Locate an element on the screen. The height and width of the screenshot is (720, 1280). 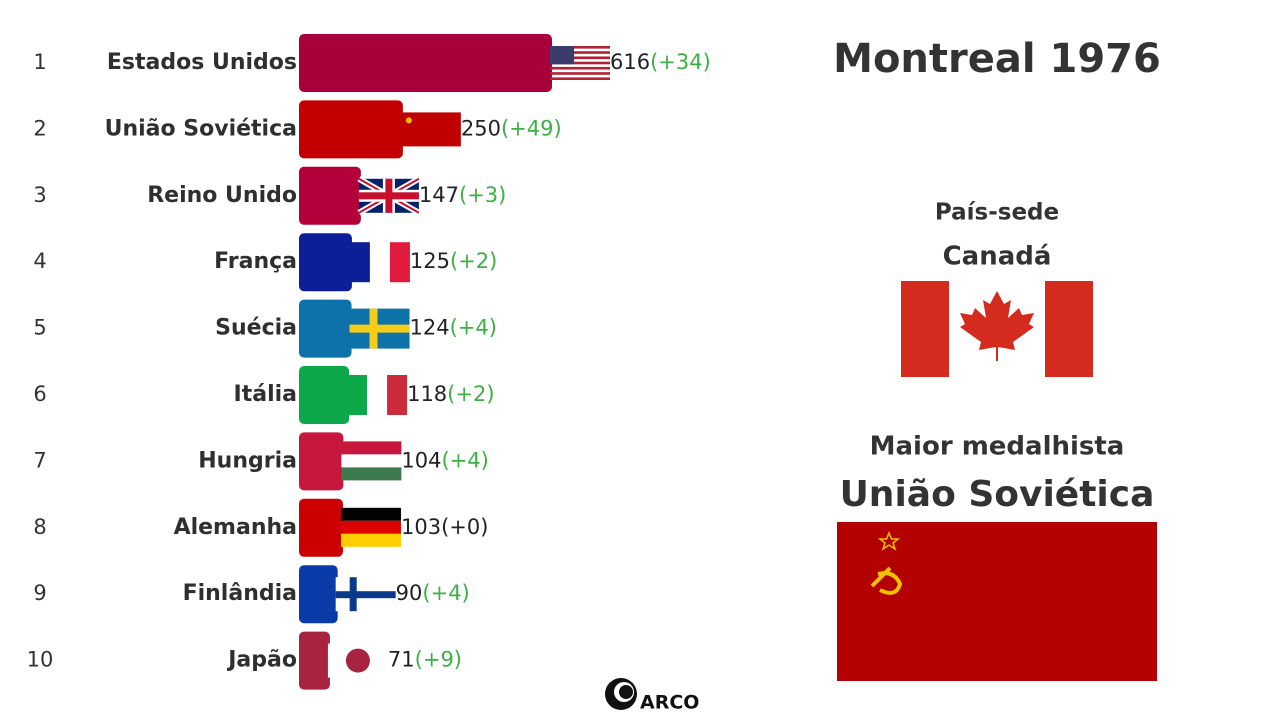
value: 124 is located at coordinates (430, 328).